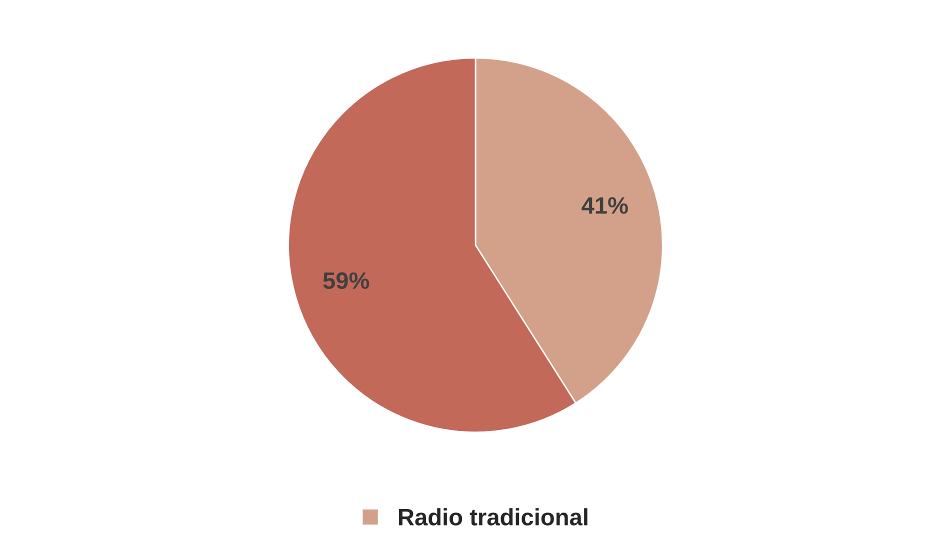  What do you see at coordinates (605, 205) in the screenshot?
I see `data-label: 41%` at bounding box center [605, 205].